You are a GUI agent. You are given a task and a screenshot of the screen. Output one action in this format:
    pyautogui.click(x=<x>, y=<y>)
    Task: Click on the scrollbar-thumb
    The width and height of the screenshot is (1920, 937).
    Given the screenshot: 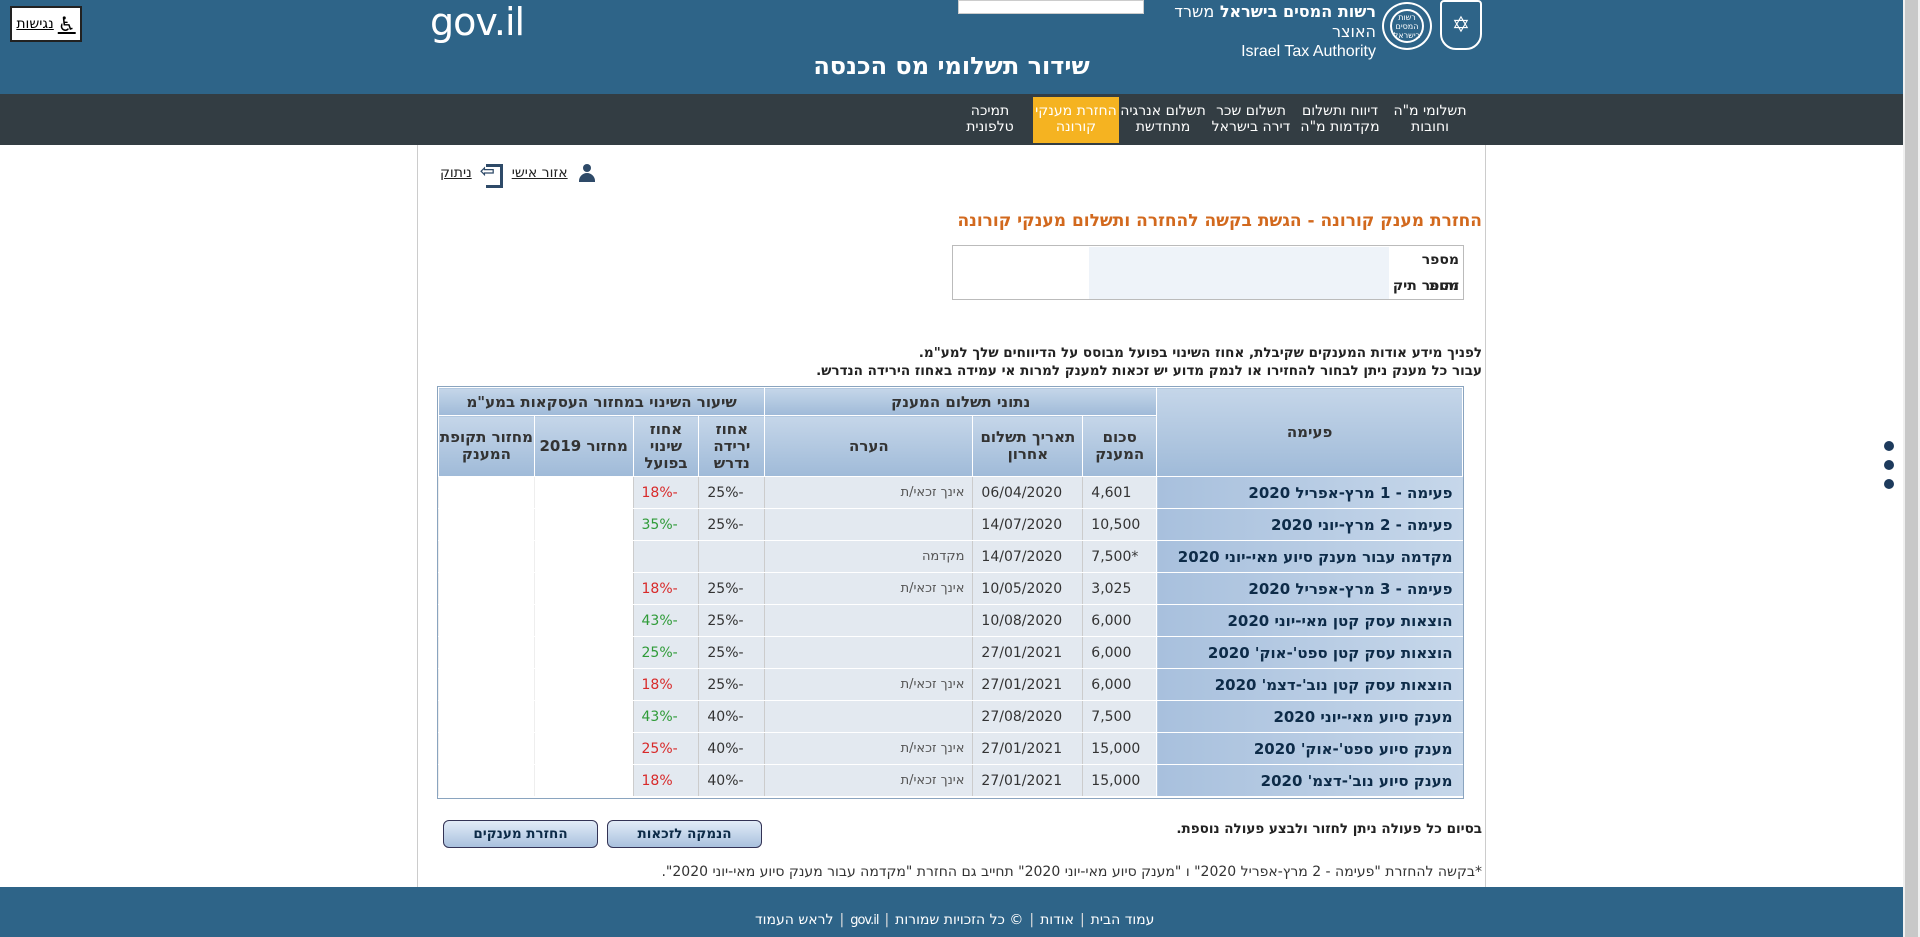 What is the action you would take?
    pyautogui.click(x=1911, y=468)
    